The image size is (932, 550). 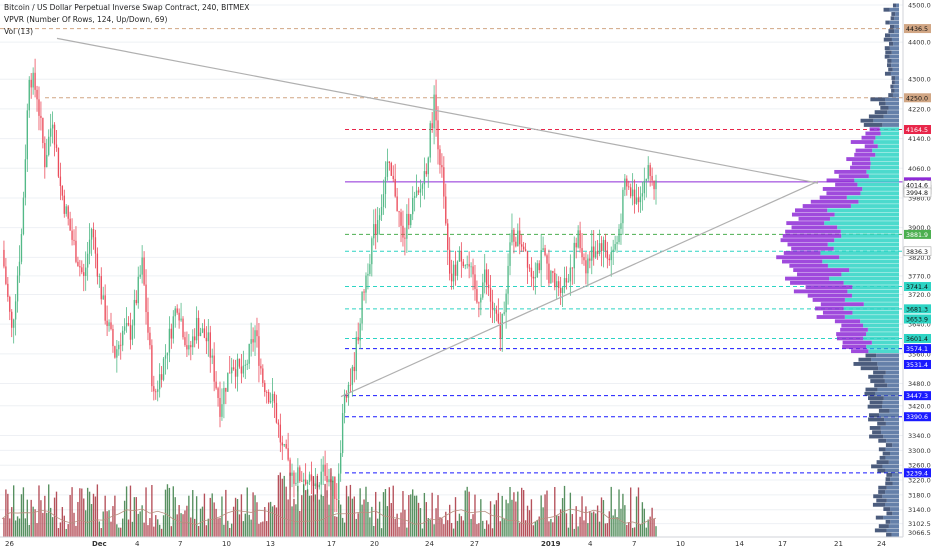 I want to click on legend-vol: Vol (13), so click(x=19, y=31).